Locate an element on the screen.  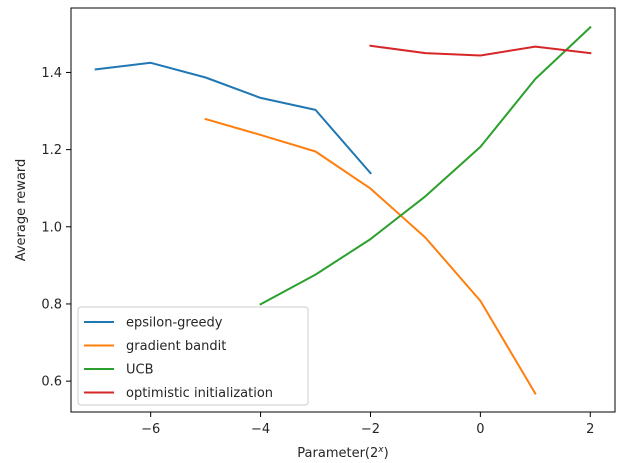
x-axis-label-main: Parameter(2 is located at coordinates (337, 453).